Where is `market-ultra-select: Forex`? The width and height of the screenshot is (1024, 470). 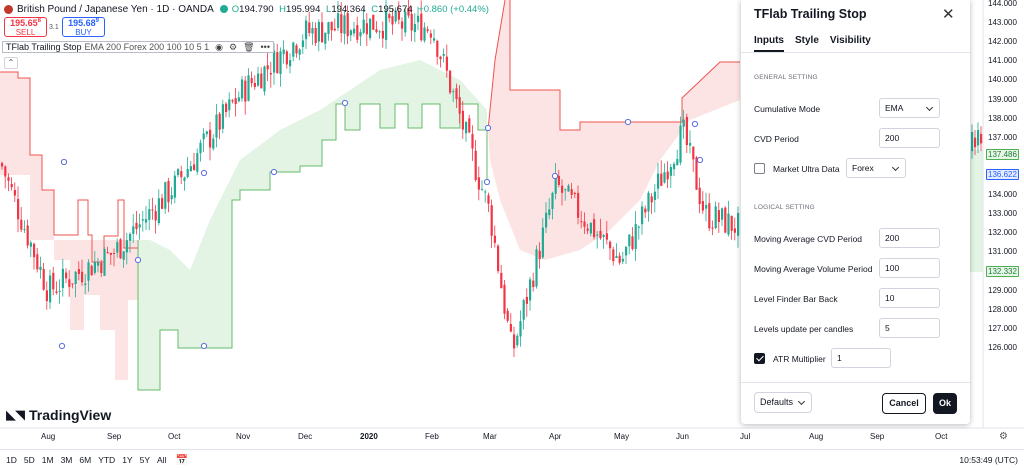
market-ultra-select: Forex is located at coordinates (876, 168).